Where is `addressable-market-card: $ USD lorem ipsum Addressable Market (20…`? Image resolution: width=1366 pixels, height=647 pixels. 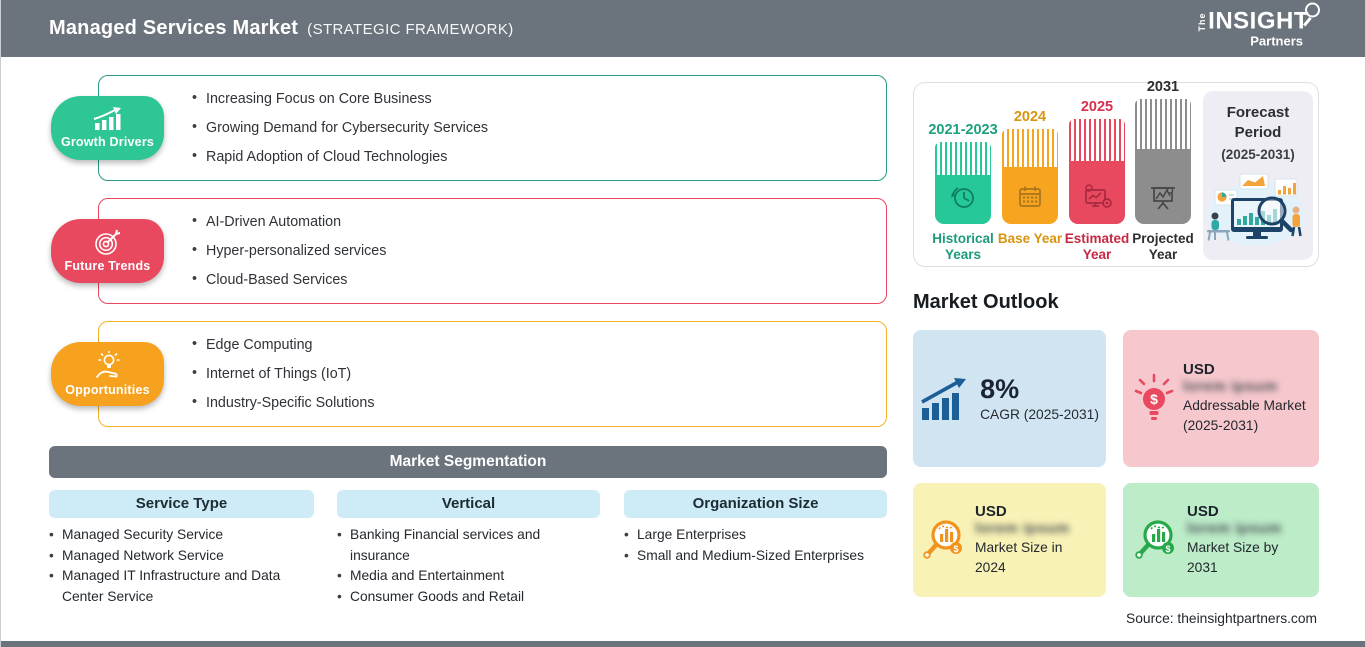
addressable-market-card: $ USD lorem ipsum Addressable Market (20… is located at coordinates (1221, 398).